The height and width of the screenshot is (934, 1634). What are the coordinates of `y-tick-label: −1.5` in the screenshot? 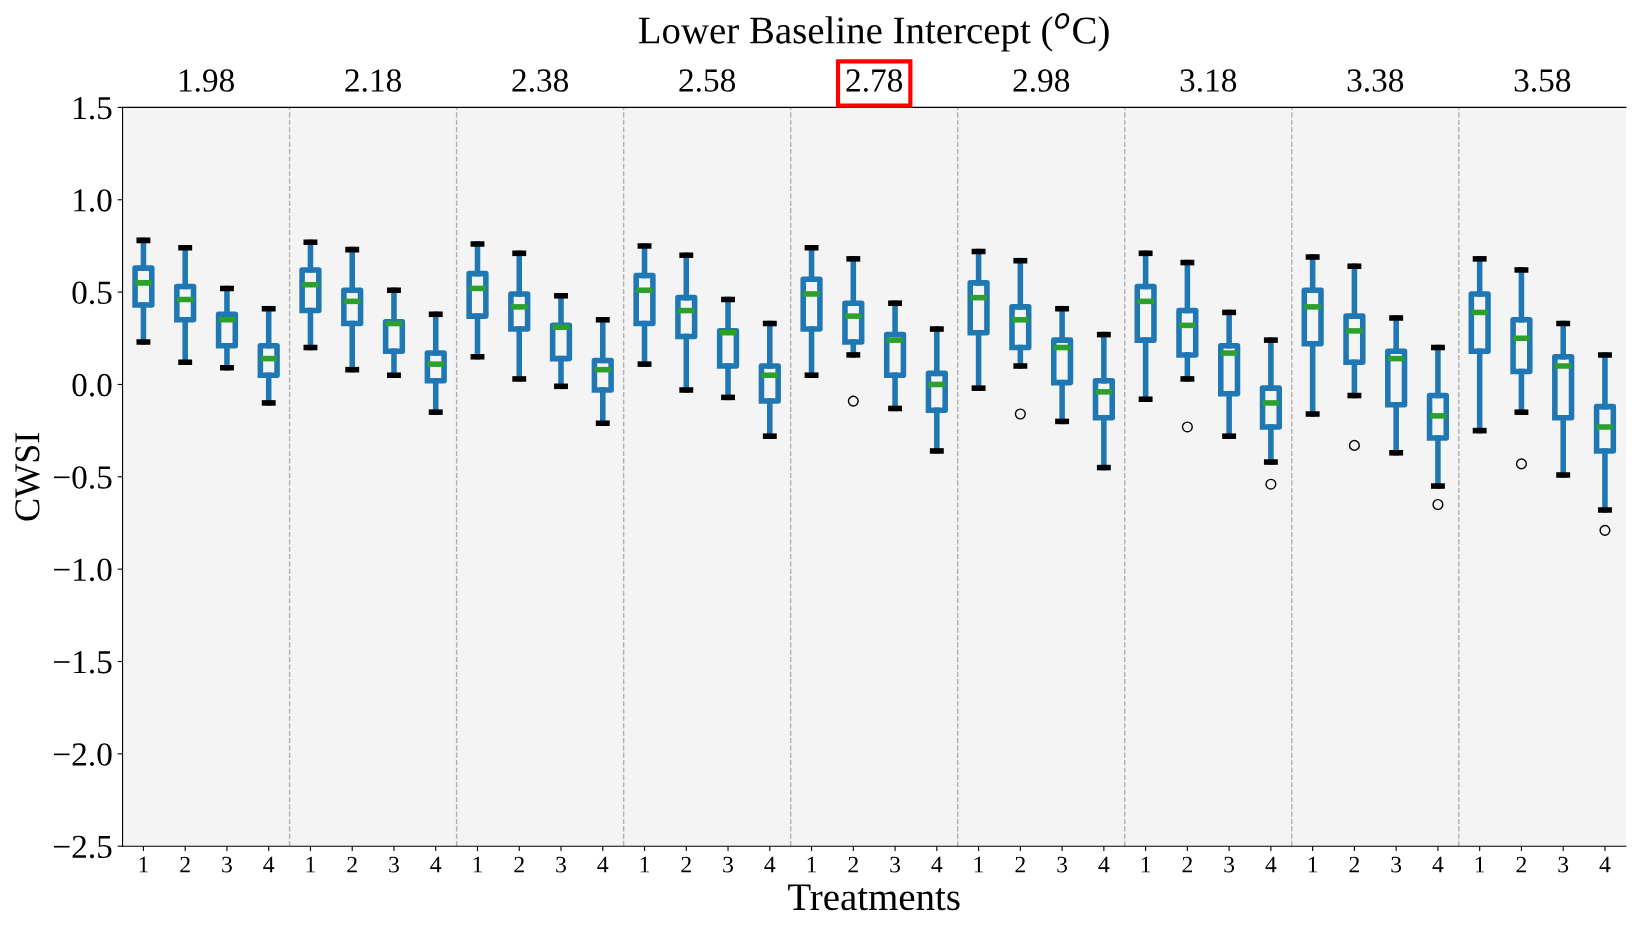 It's located at (83, 662).